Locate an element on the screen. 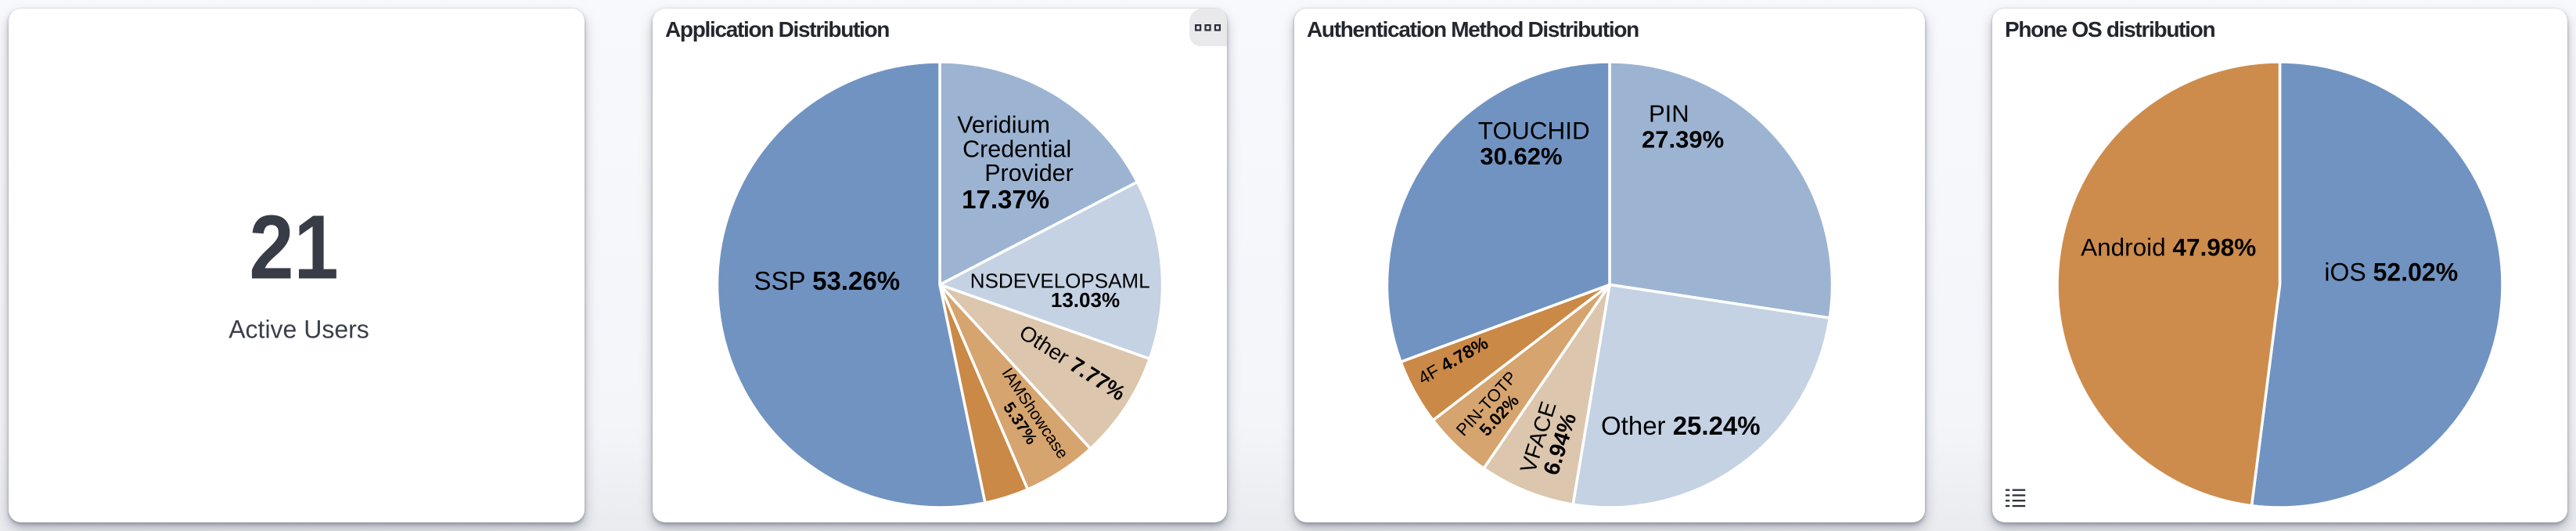 Image resolution: width=2576 pixels, height=531 pixels. svg-text: 17.37% is located at coordinates (1005, 199).